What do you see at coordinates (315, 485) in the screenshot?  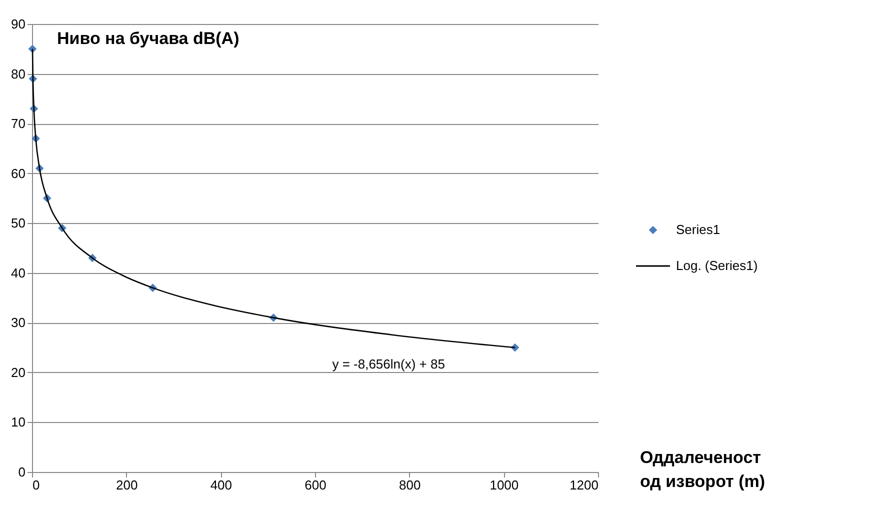 I see `x-tick-label: 600` at bounding box center [315, 485].